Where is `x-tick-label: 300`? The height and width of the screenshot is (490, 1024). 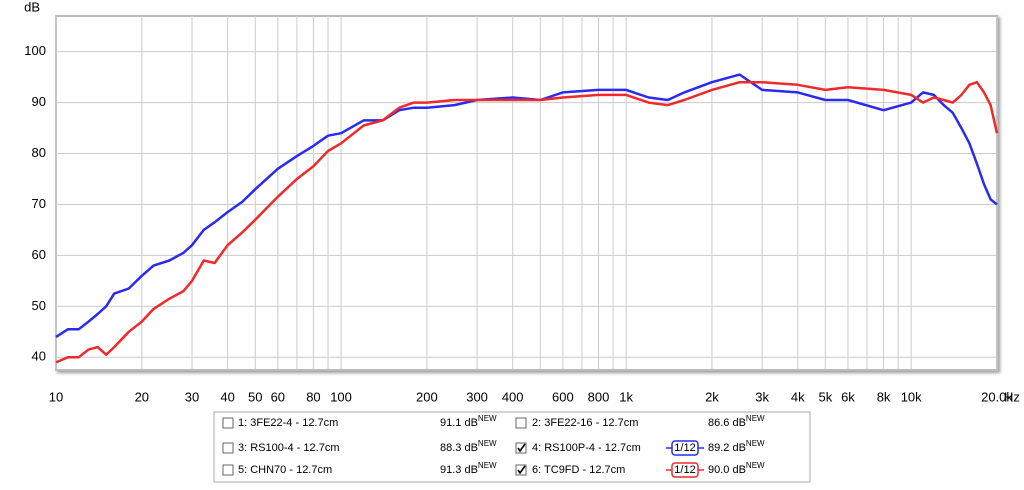 x-tick-label: 300 is located at coordinates (477, 396).